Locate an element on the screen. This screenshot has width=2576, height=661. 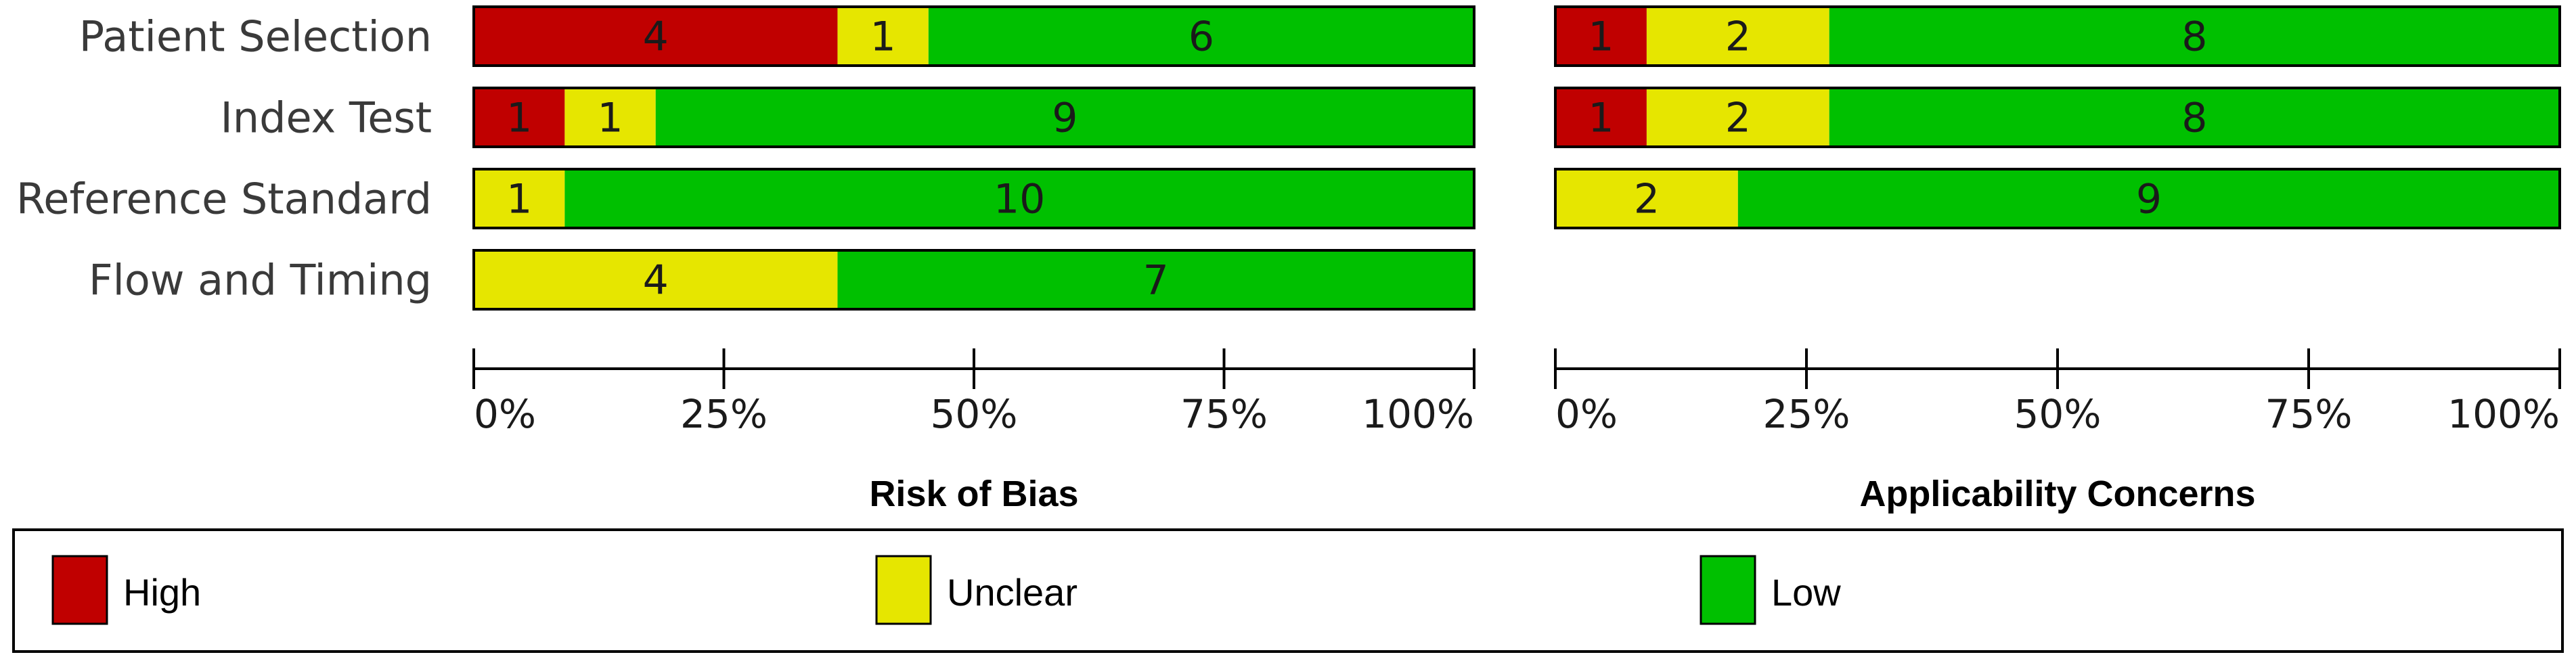
applicability-concerns-x-tick-label: 100% is located at coordinates (2503, 414).